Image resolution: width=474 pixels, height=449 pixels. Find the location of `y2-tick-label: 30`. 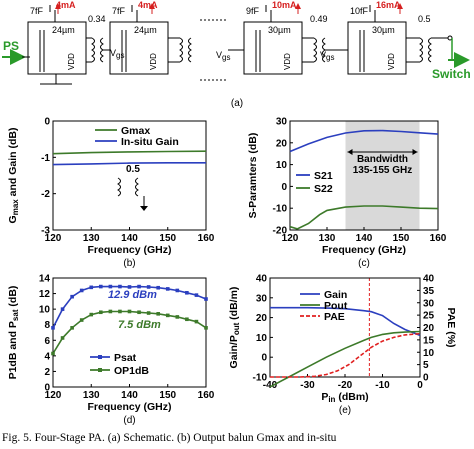

y2-tick-label: 30 is located at coordinates (429, 303).